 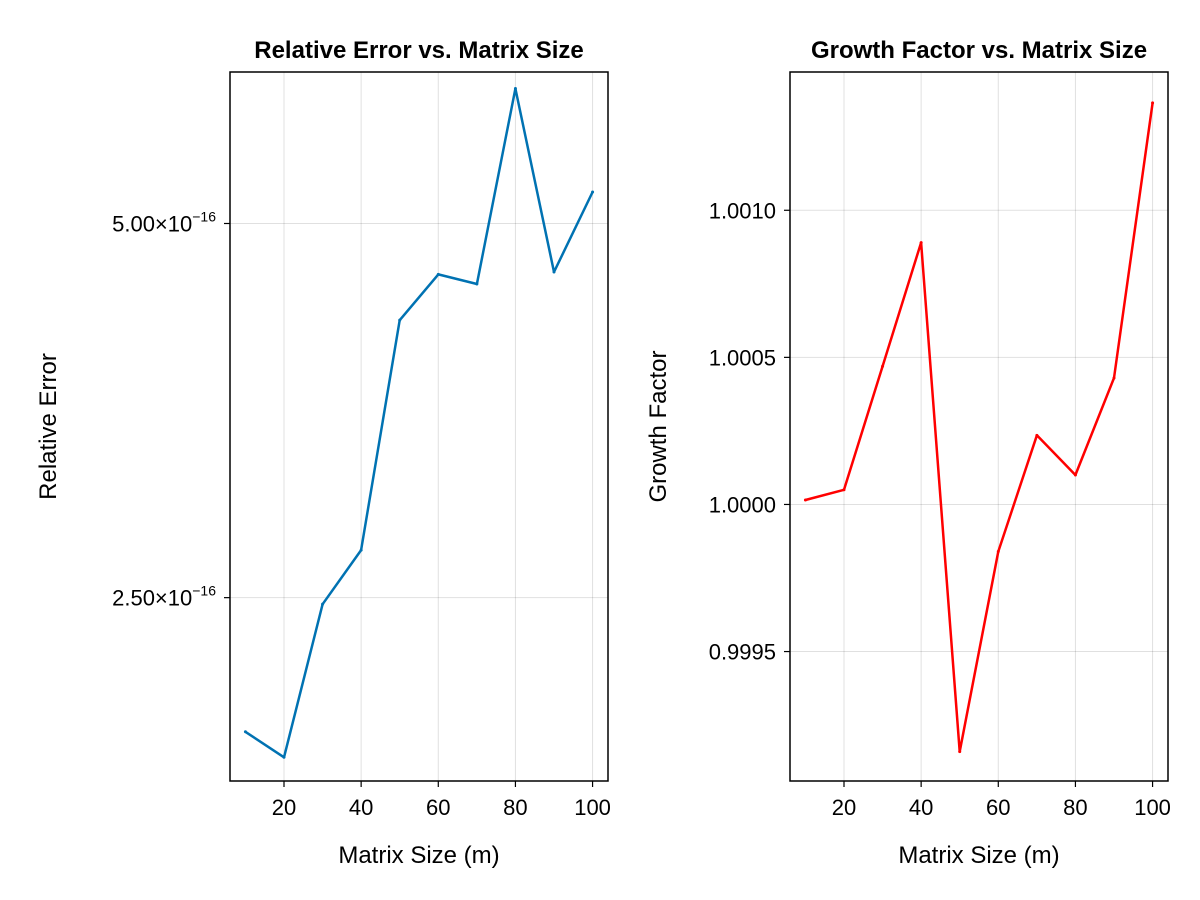 I want to click on relative-error-chart-title: Relative Error vs. Matrix Size, so click(x=418, y=50).